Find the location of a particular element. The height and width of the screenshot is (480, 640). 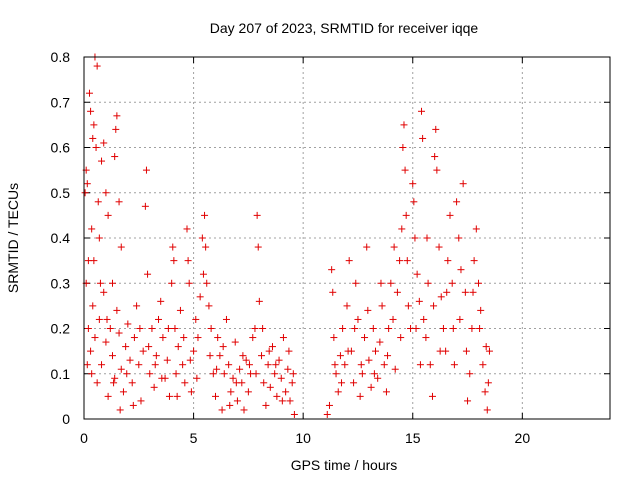

y-tick-label: 0.7 is located at coordinates (61, 102).